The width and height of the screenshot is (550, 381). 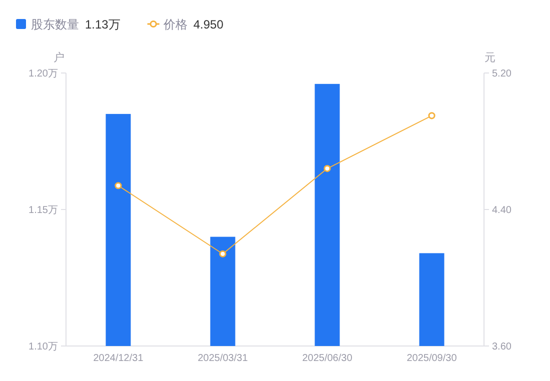 What do you see at coordinates (502, 210) in the screenshot?
I see `y2-tick-label: 4.40` at bounding box center [502, 210].